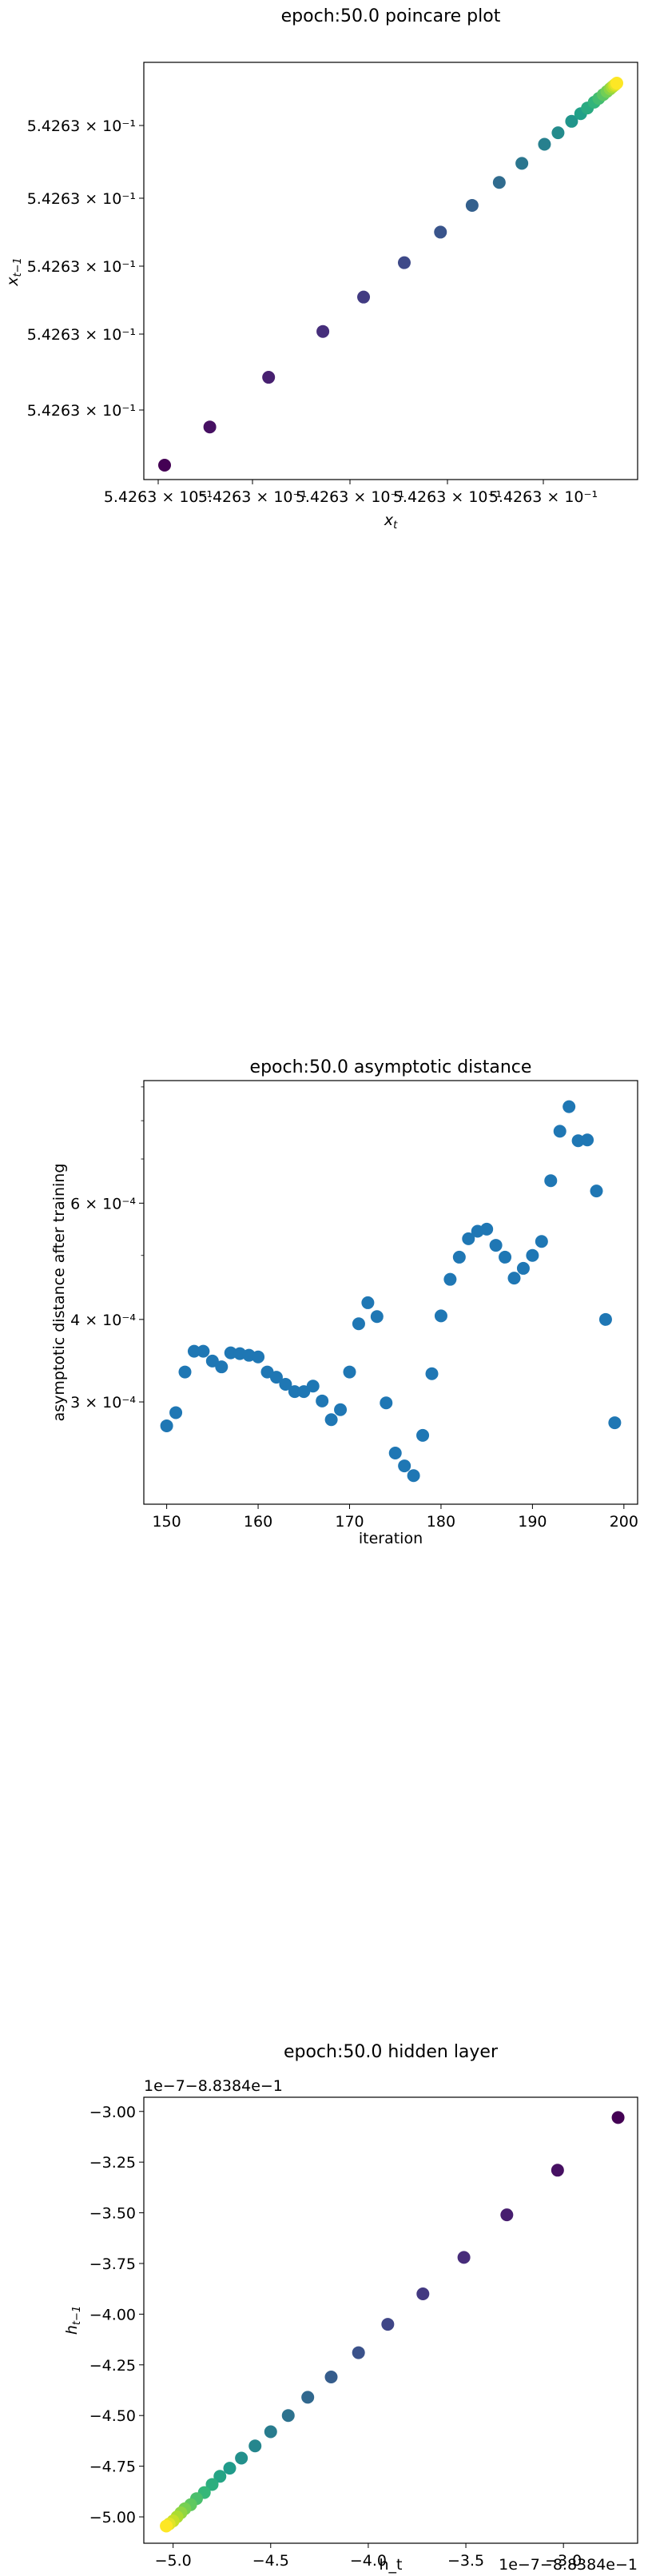 The width and height of the screenshot is (648, 2576). Describe the element at coordinates (624, 1522) in the screenshot. I see `chart2-x-tick-label: 200` at that location.